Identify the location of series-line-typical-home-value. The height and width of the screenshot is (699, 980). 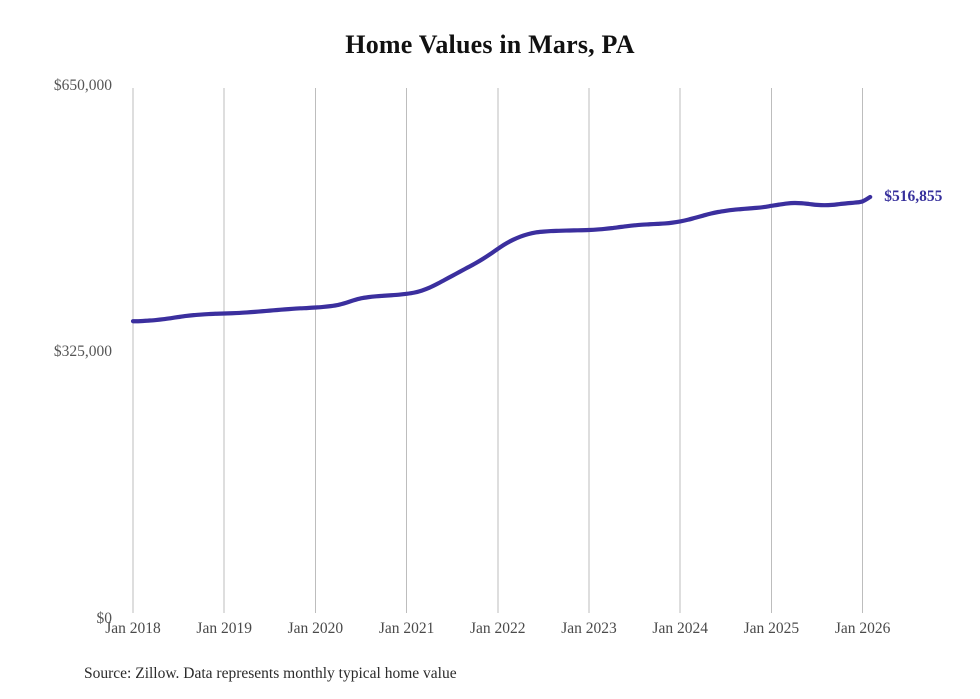
(501, 259).